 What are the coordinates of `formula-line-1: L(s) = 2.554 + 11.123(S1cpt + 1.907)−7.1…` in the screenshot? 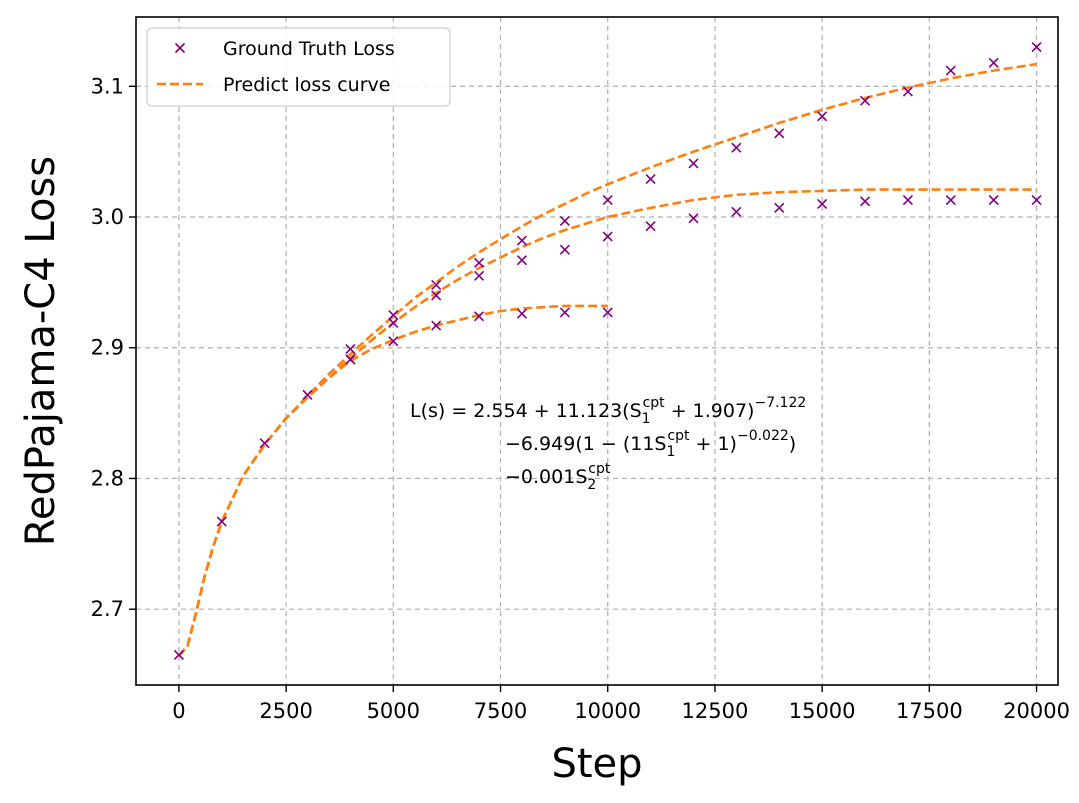 It's located at (608, 411).